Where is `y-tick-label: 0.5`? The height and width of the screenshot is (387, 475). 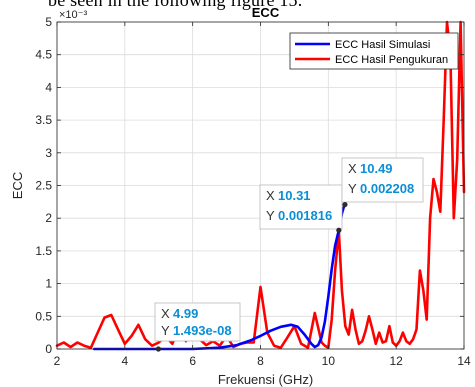
y-tick-label: 0.5 is located at coordinates (43, 316).